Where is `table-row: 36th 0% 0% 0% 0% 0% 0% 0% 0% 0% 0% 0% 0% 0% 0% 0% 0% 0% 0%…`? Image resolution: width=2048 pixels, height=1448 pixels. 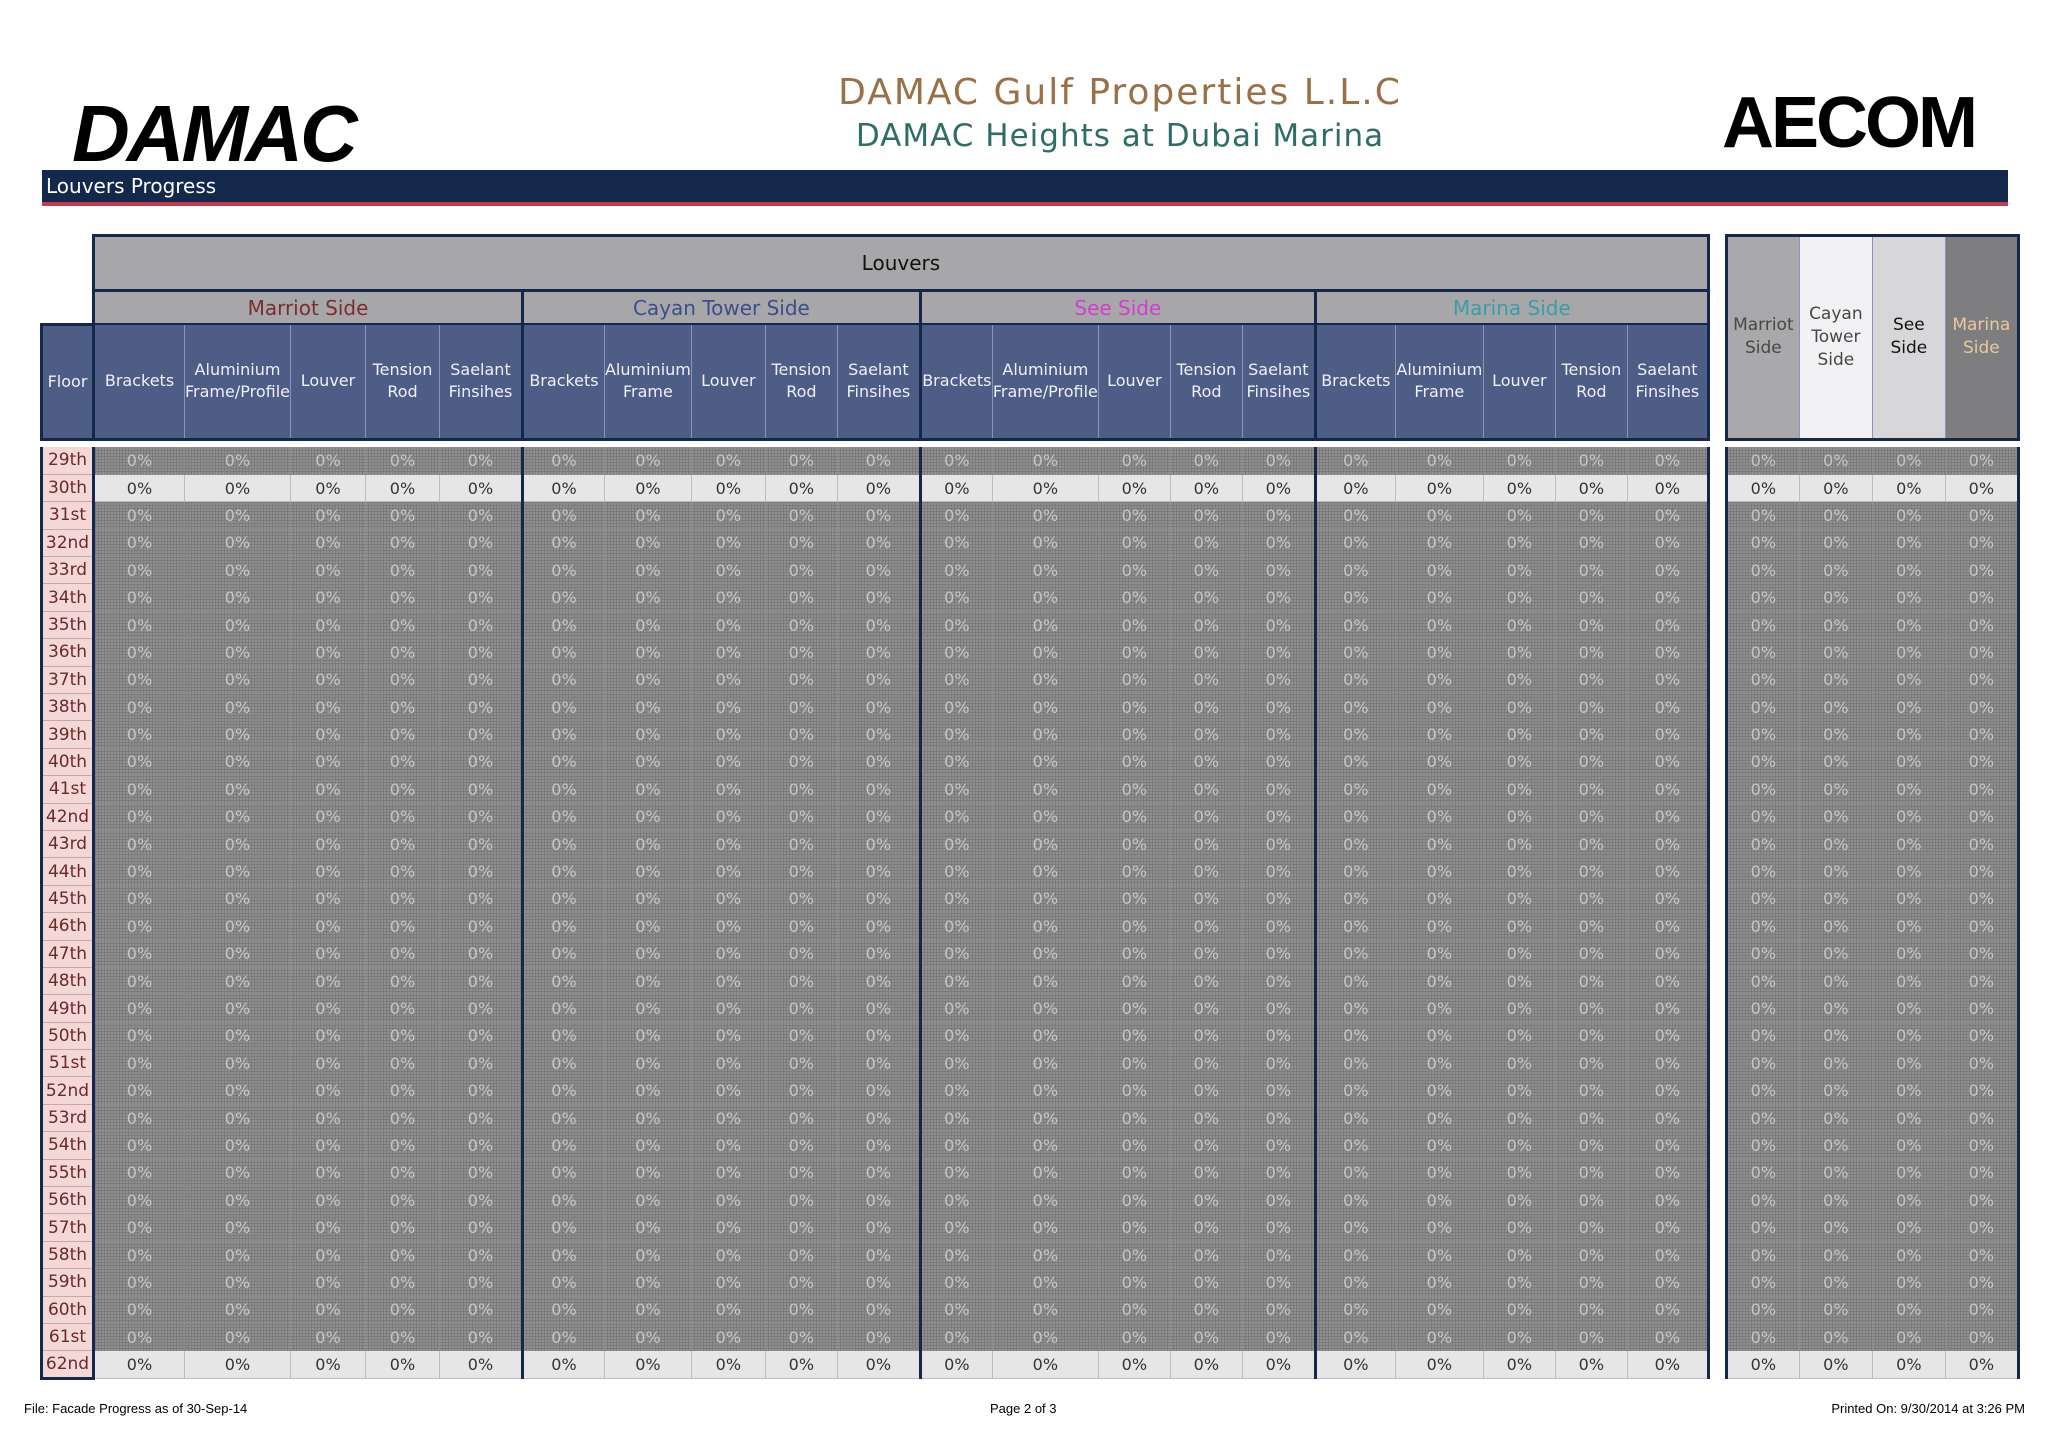
table-row: 36th 0% 0% 0% 0% 0% 0% 0% 0% 0% 0% 0% 0% 0% 0% 0% 0% 0% 0%… is located at coordinates (1030, 652).